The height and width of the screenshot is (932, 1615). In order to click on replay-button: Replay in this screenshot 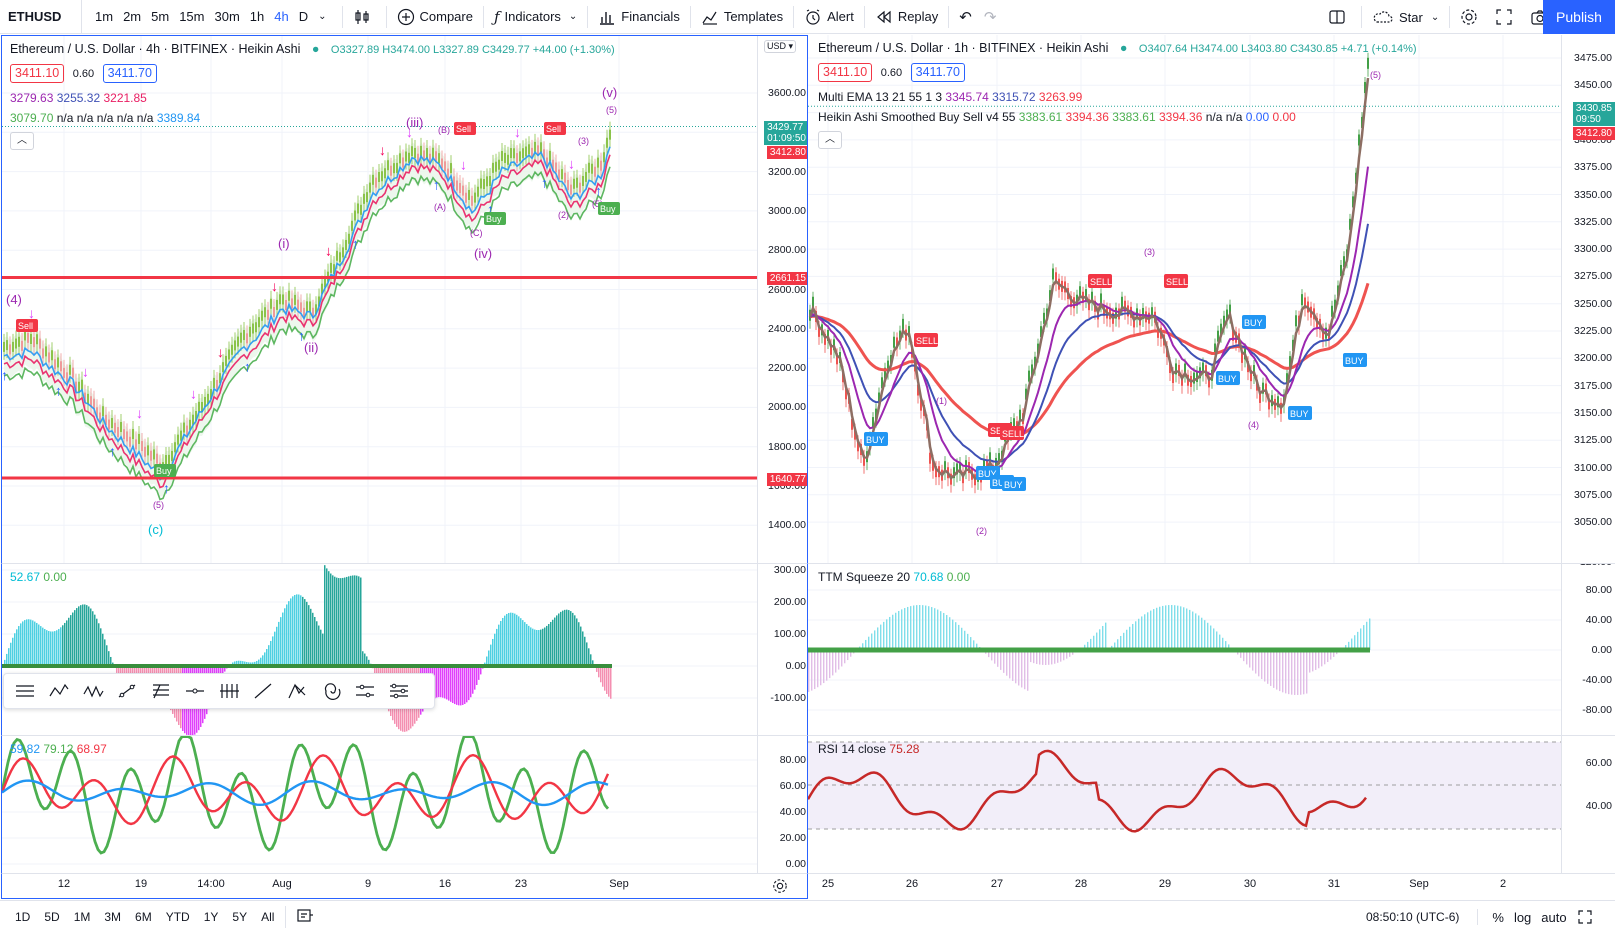, I will do `click(906, 17)`.